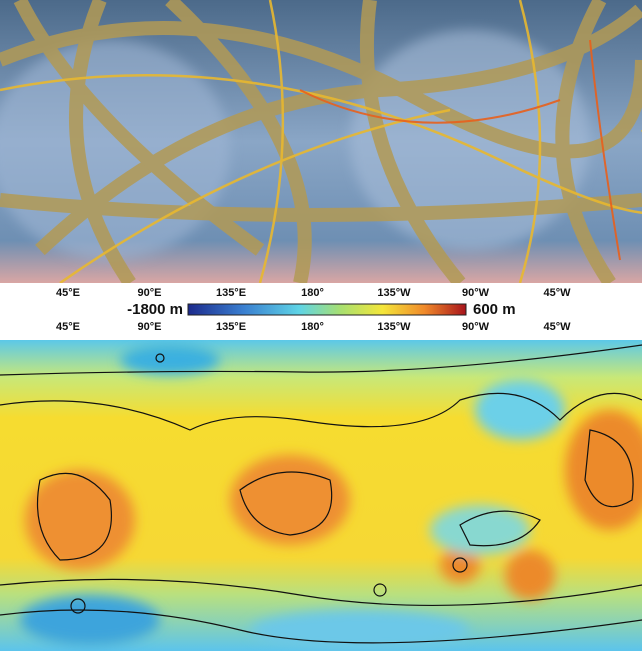 This screenshot has width=642, height=651. I want to click on colorbar-min: -1800 m, so click(155, 309).